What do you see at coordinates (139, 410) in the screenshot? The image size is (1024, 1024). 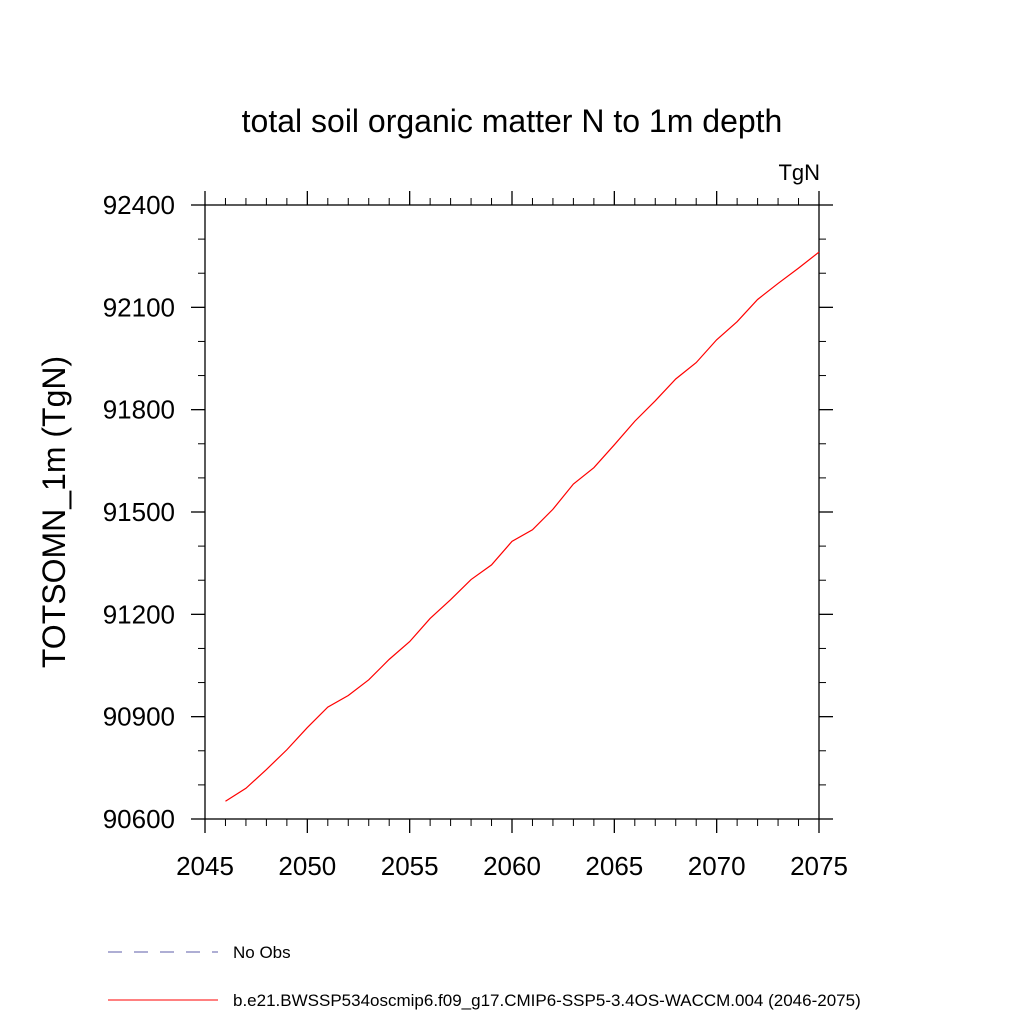 I see `y-tick-label: 91800` at bounding box center [139, 410].